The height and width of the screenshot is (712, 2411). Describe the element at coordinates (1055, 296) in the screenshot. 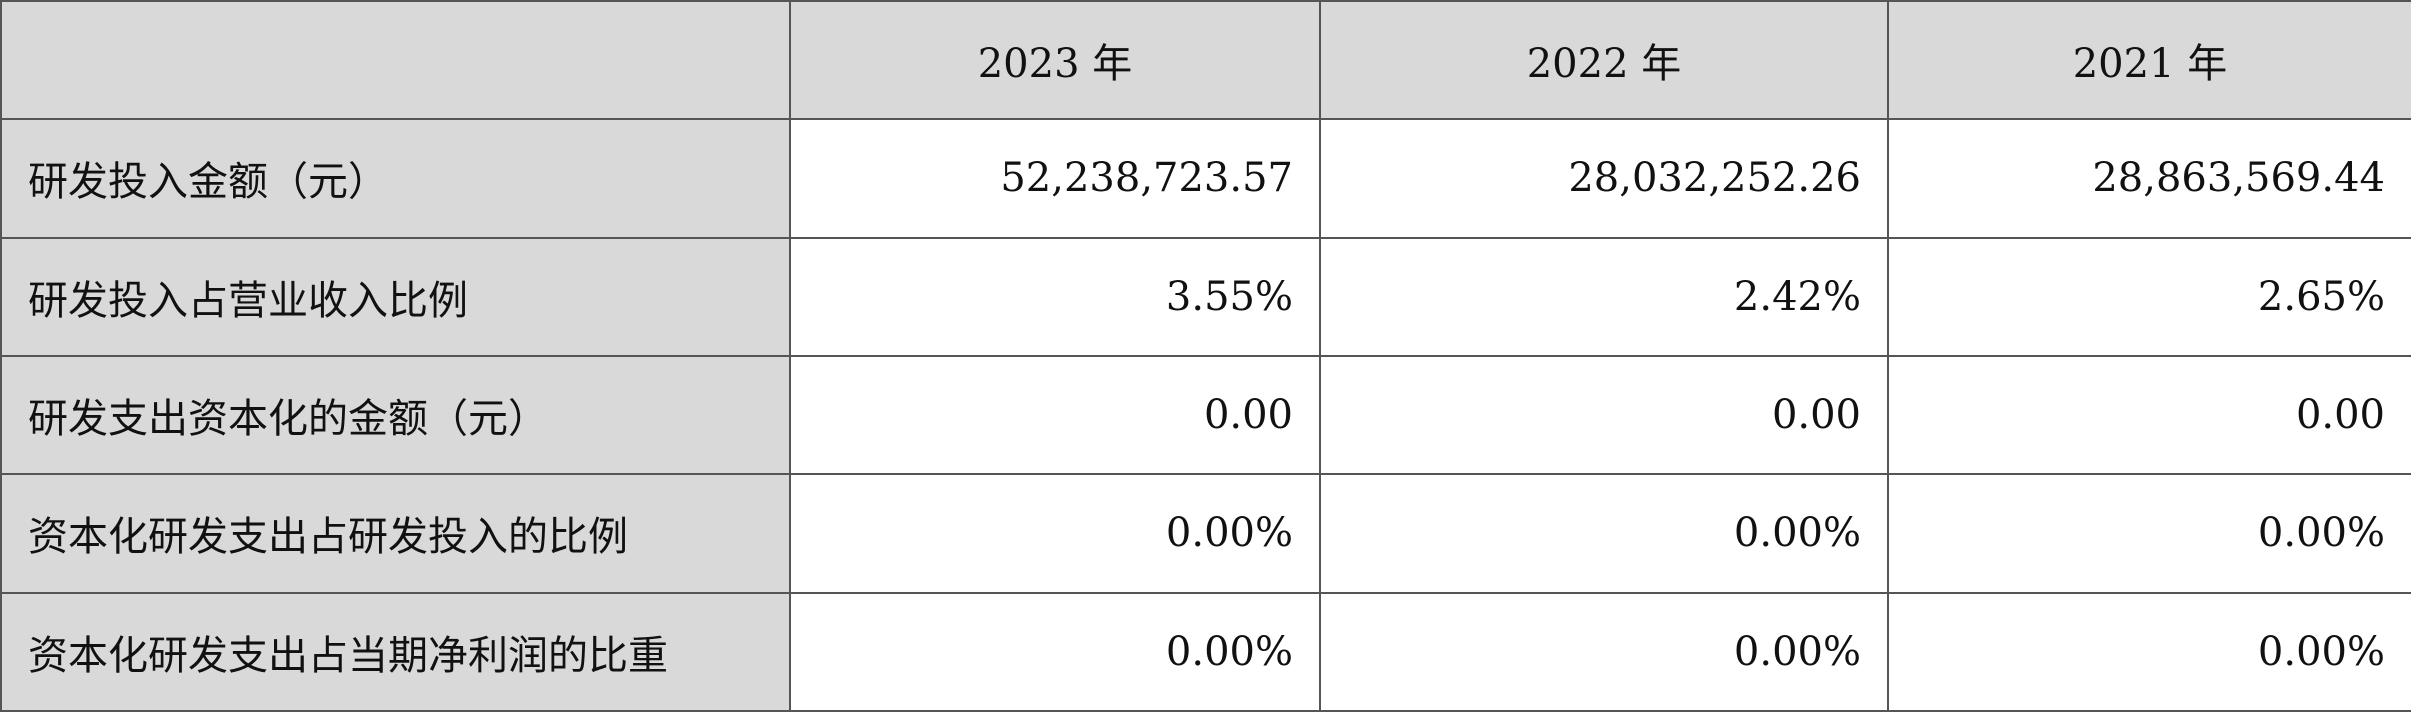

I see `value-cell: 3.55%` at that location.